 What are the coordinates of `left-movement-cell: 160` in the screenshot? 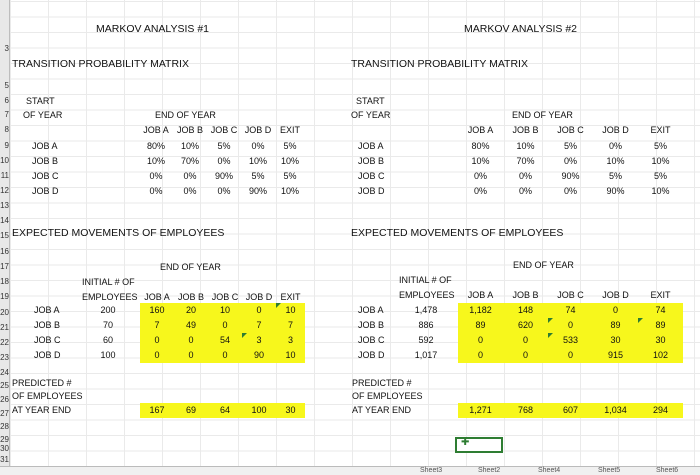 It's located at (157, 310).